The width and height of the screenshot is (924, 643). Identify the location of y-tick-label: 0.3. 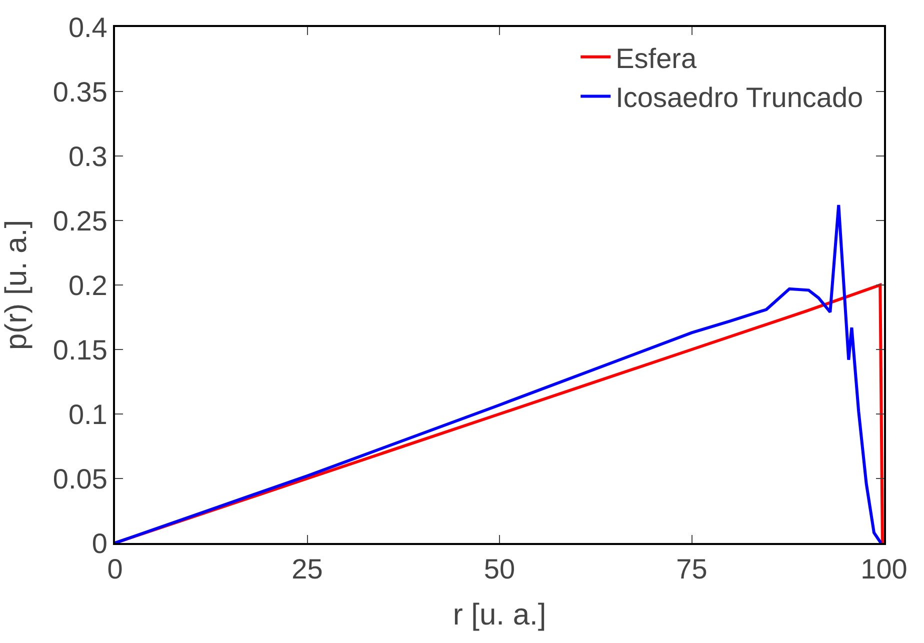
(88, 156).